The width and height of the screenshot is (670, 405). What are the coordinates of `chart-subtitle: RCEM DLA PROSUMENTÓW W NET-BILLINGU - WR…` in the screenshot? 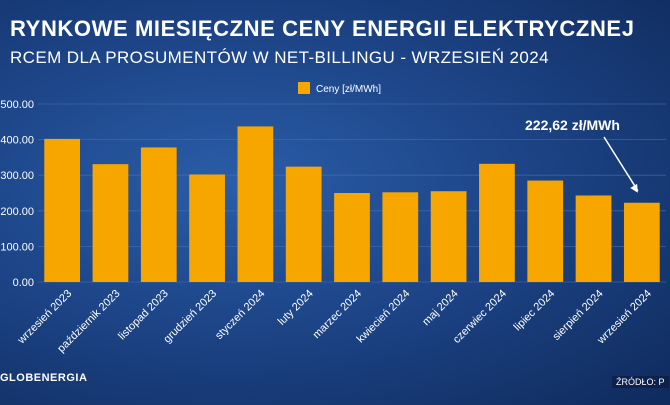 It's located at (279, 57).